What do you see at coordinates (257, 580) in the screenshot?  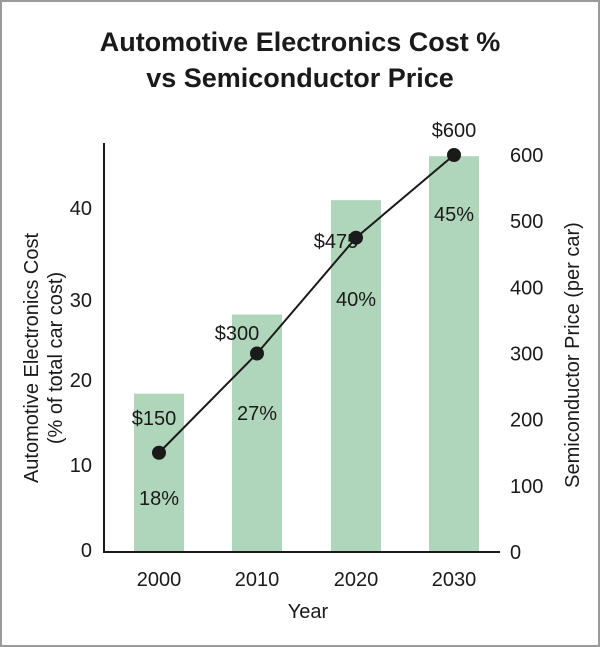 I see `x-tick-2010: 2010` at bounding box center [257, 580].